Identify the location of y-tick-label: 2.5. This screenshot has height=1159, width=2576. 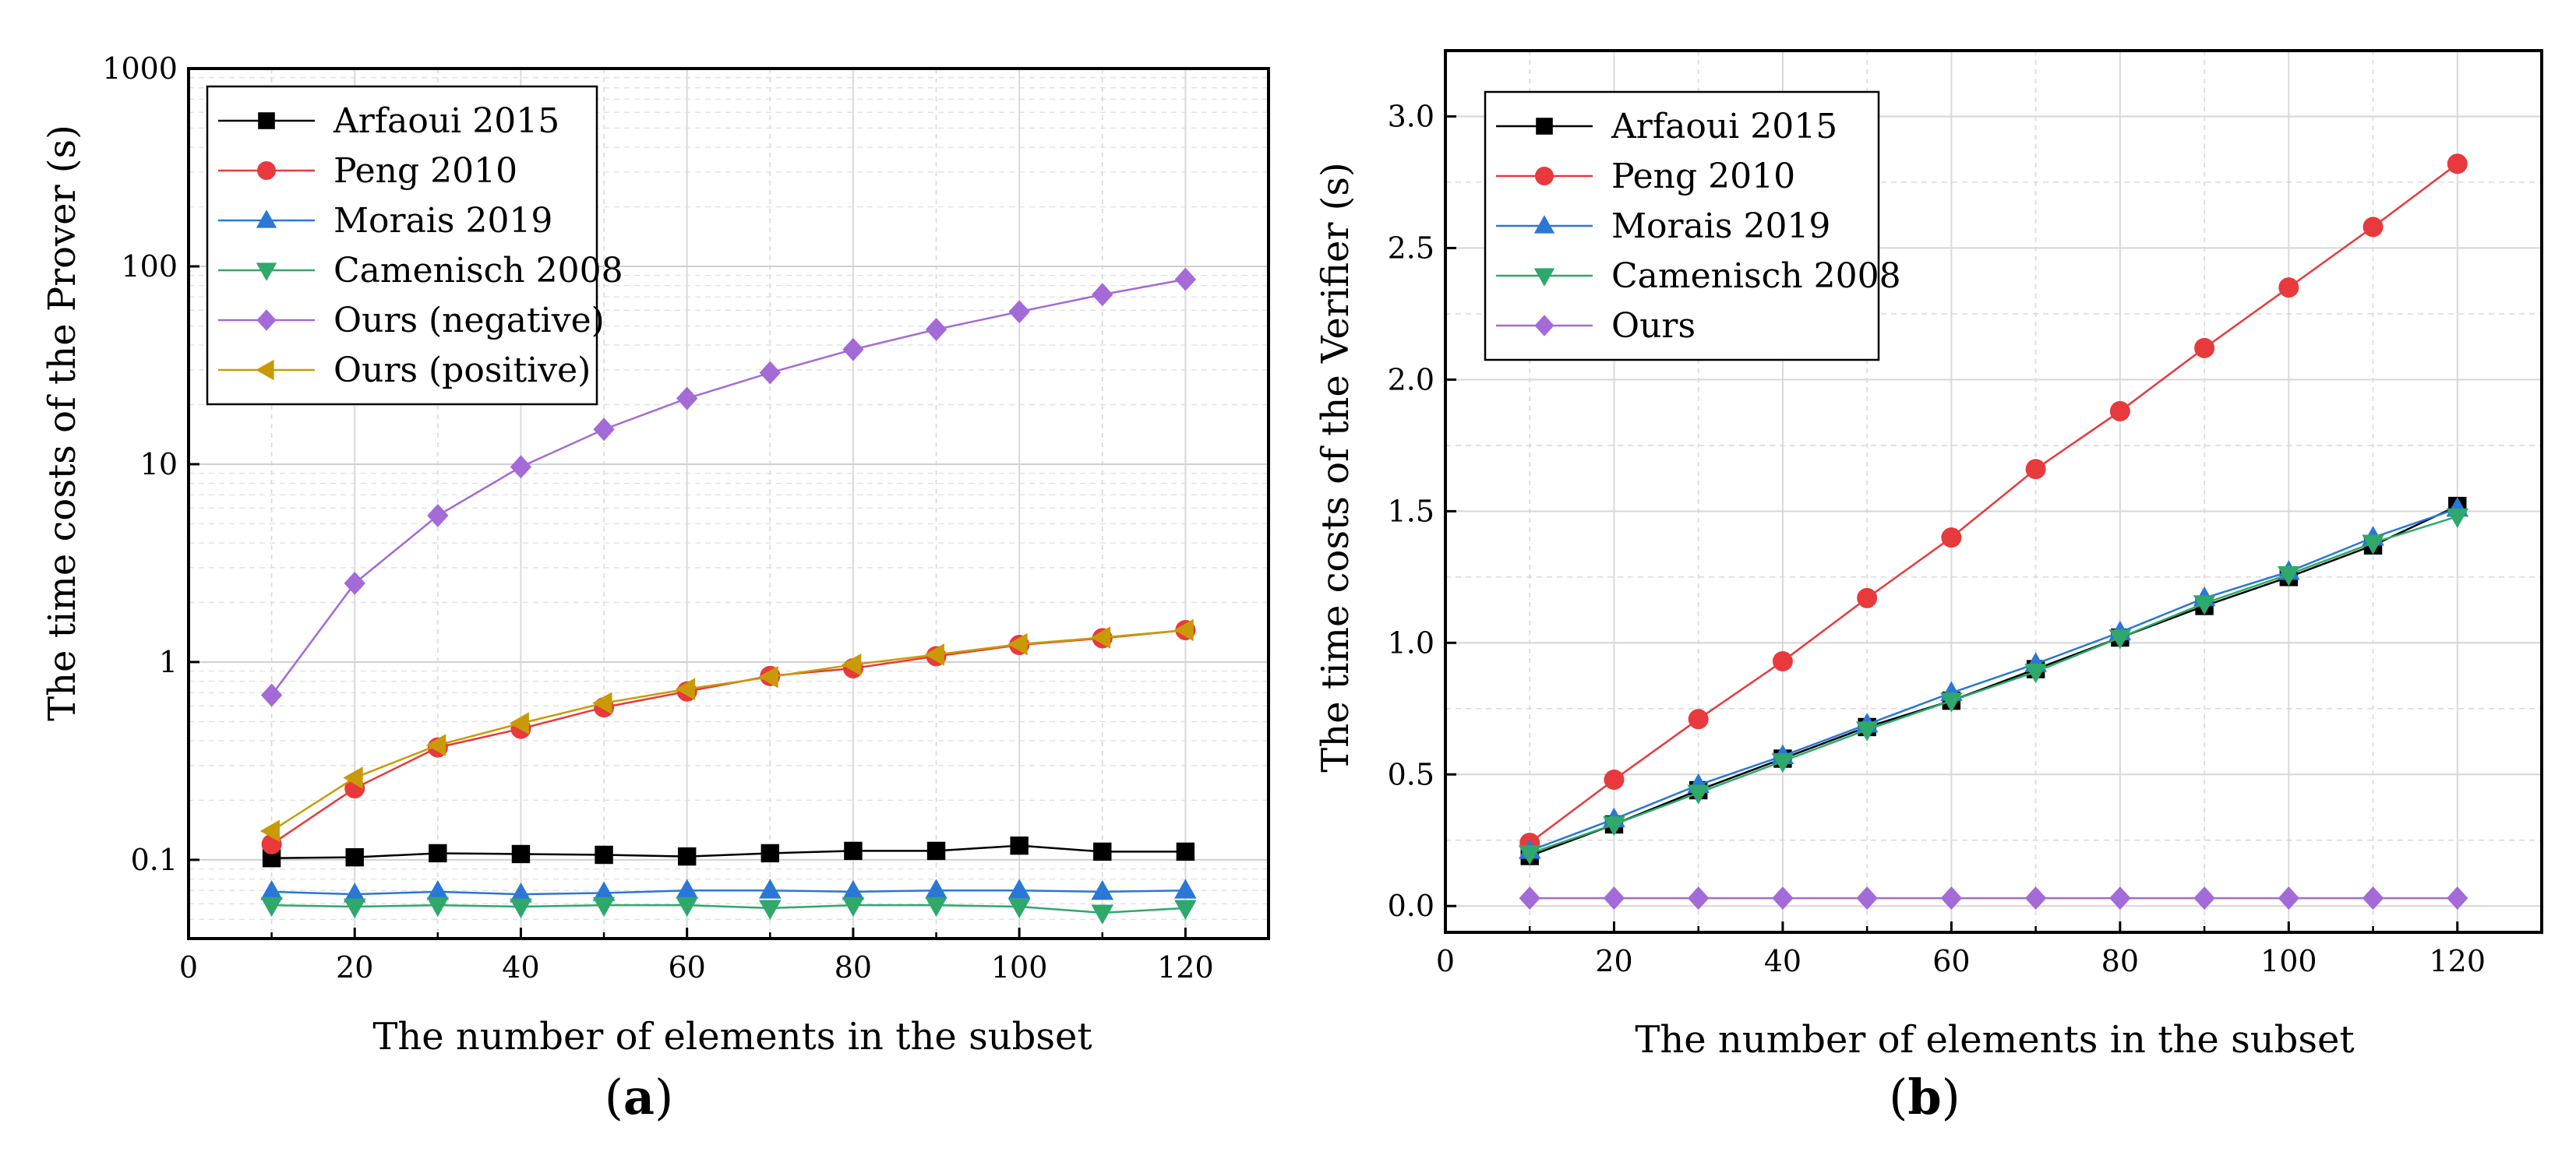
(1411, 248).